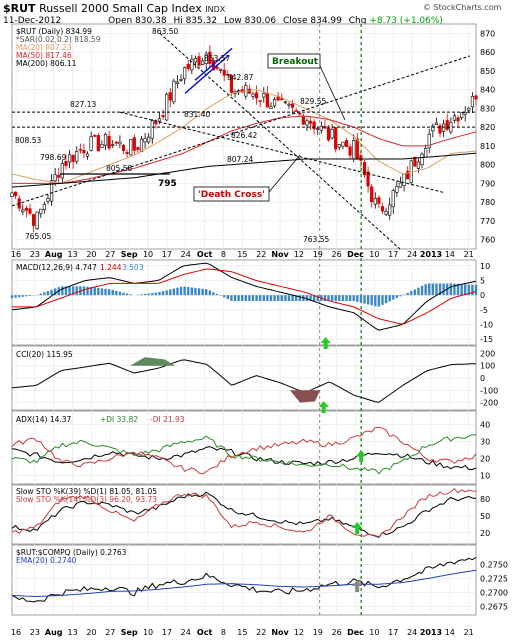  Describe the element at coordinates (110, 632) in the screenshot. I see `x-tick-bottom: 27` at that location.